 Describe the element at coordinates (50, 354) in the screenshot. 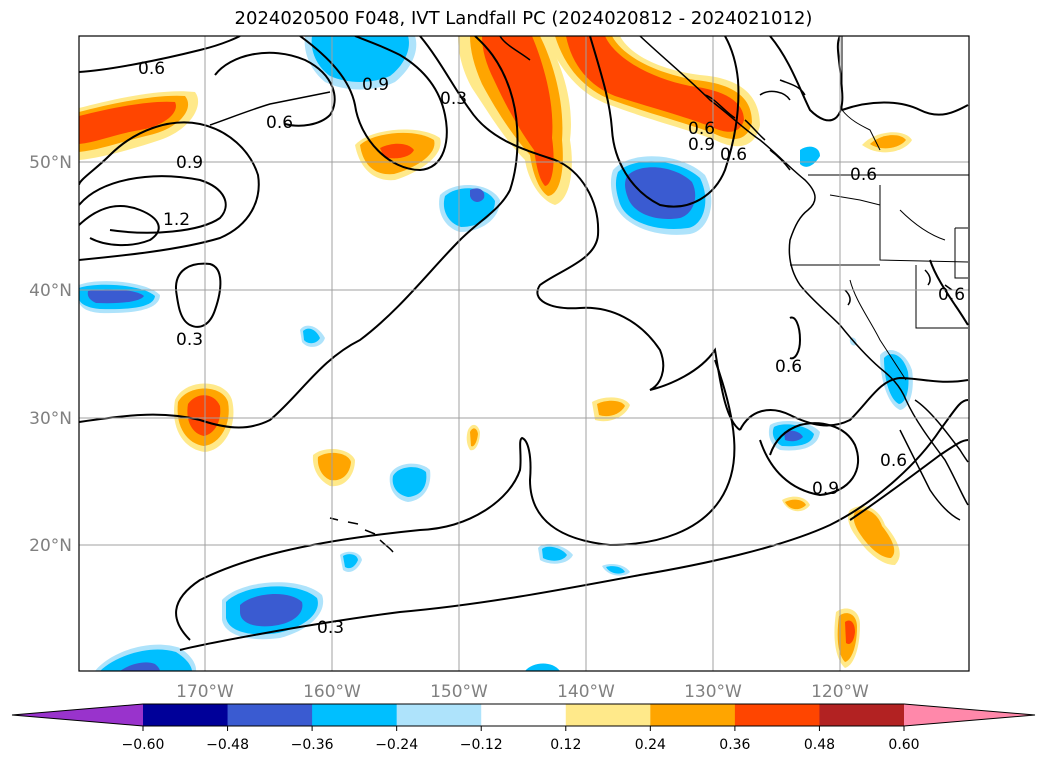

I see `latitude-labels: 50°N 40°N 30°N 20°N` at that location.